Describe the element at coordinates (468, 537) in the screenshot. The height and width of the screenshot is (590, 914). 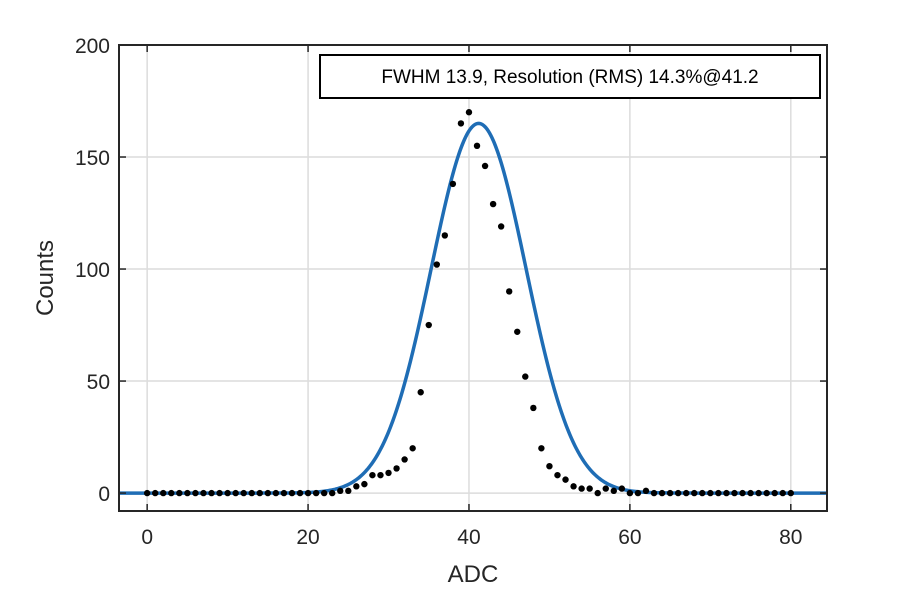
I see `x-tick-label: 40` at that location.